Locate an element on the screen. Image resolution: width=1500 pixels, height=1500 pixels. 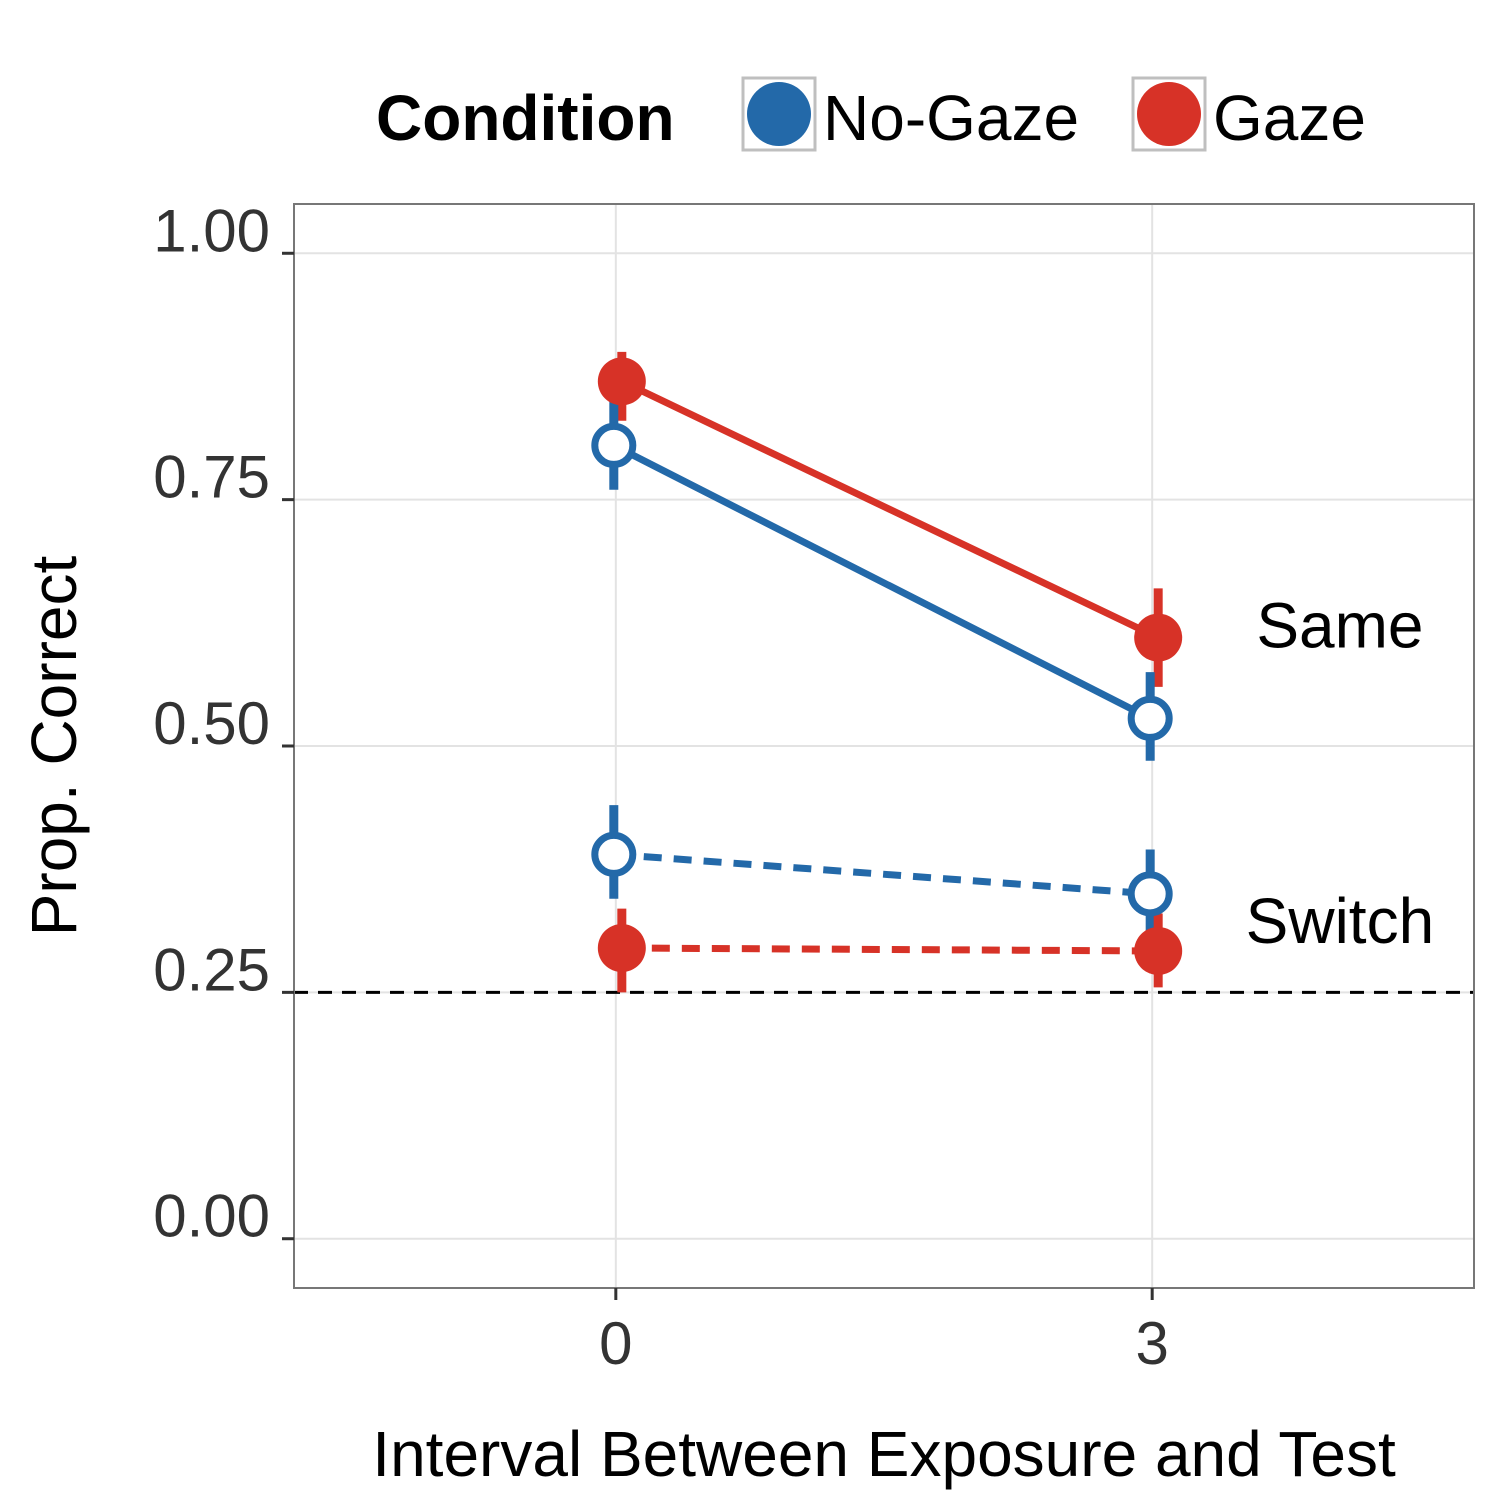
x-tick-label: 0 is located at coordinates (615, 1343).